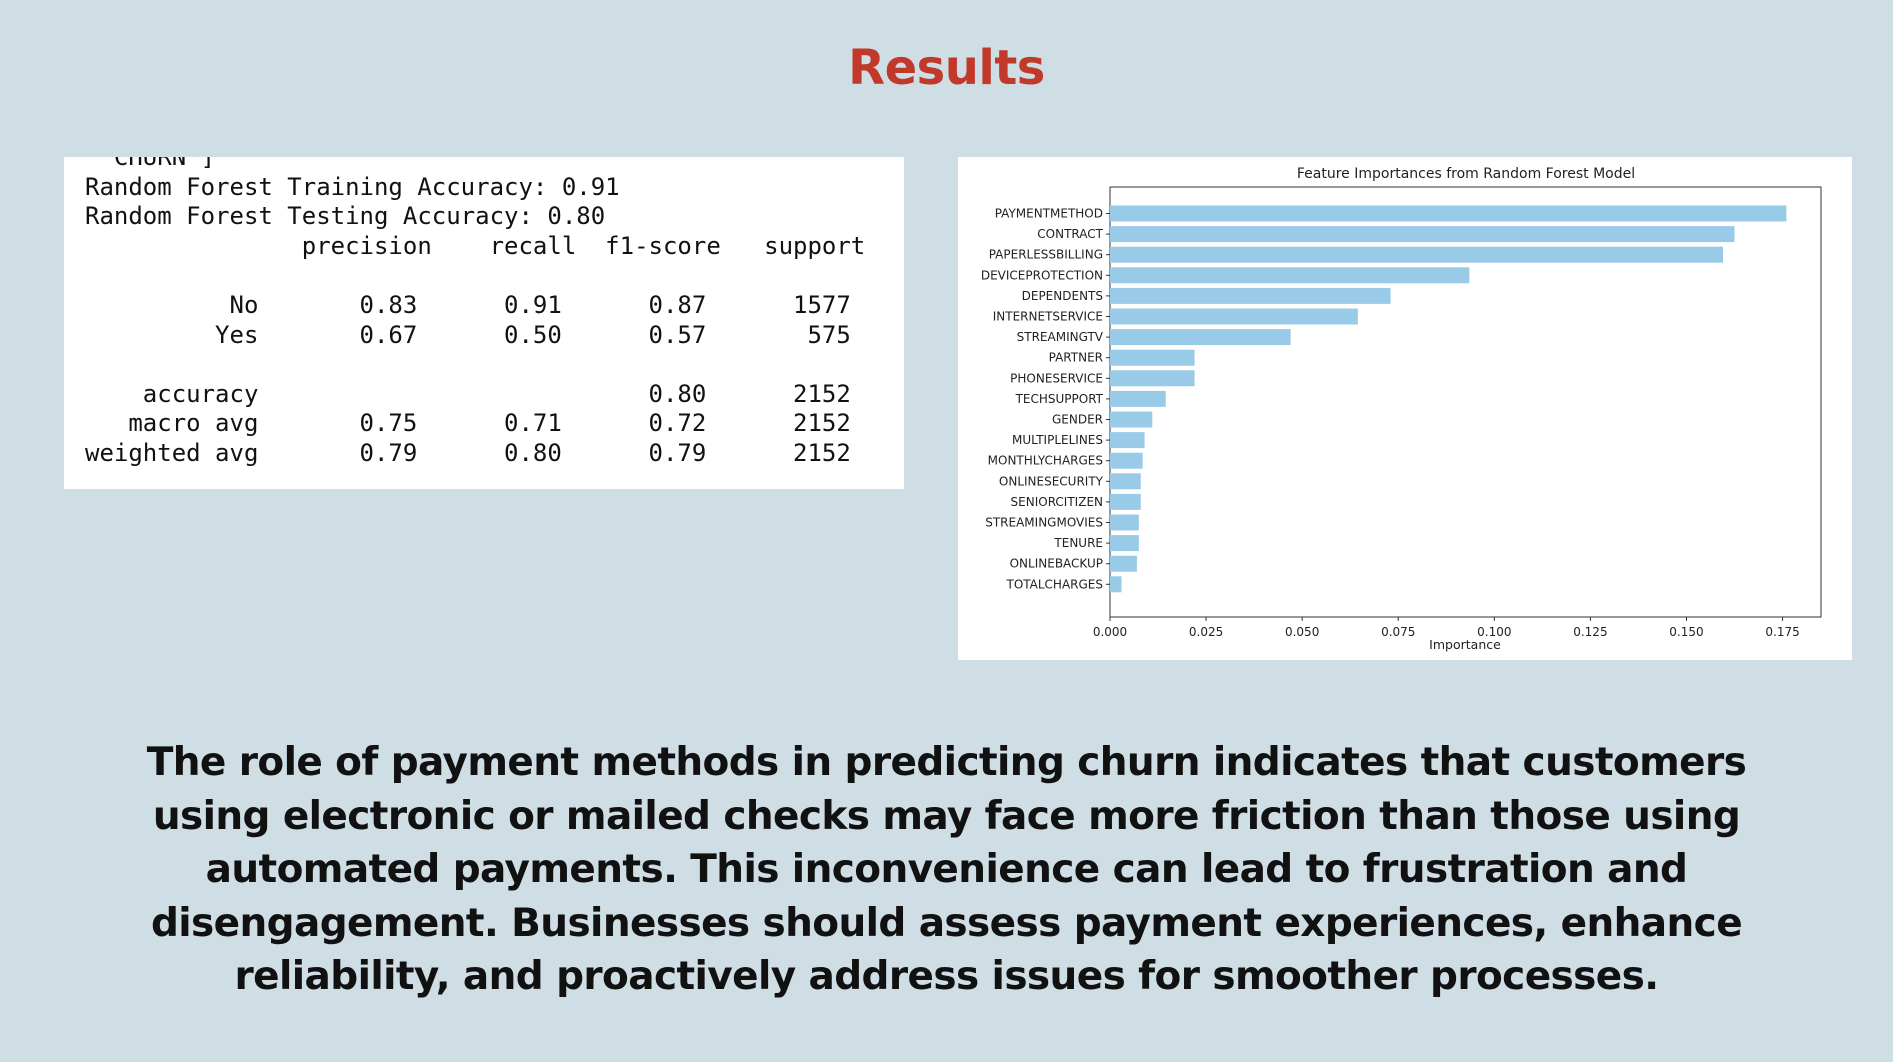 The width and height of the screenshot is (1893, 1062). What do you see at coordinates (1057, 502) in the screenshot?
I see `y-tick-label: SENIORCITIZEN` at bounding box center [1057, 502].